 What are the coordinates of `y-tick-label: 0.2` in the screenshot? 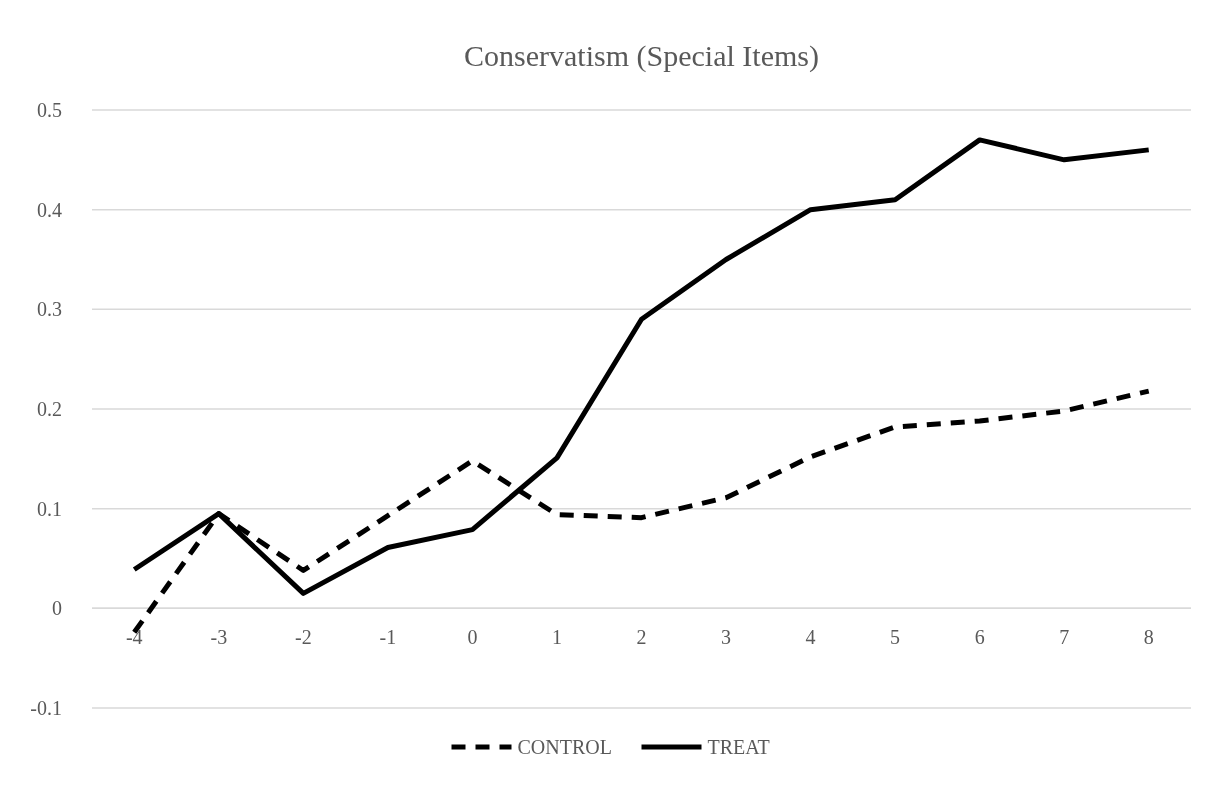 It's located at (49, 409).